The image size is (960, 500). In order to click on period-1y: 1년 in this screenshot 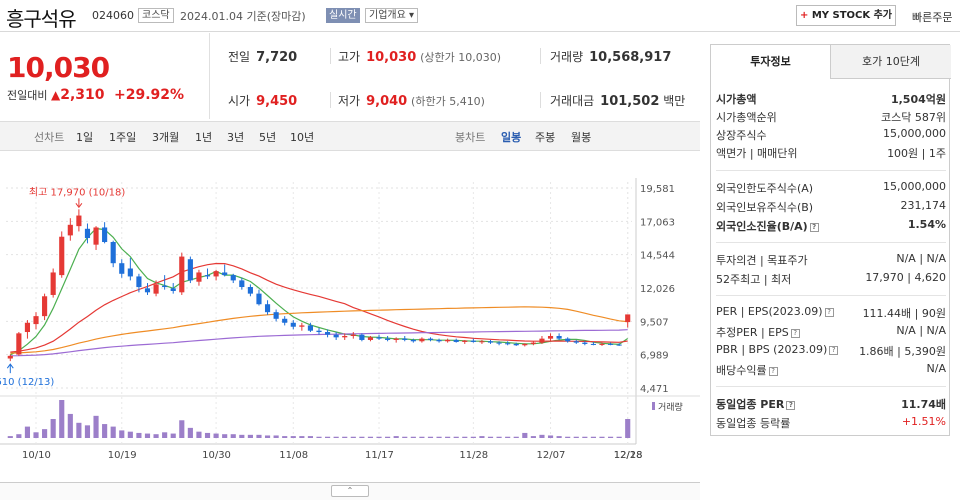, I will do `click(204, 137)`.